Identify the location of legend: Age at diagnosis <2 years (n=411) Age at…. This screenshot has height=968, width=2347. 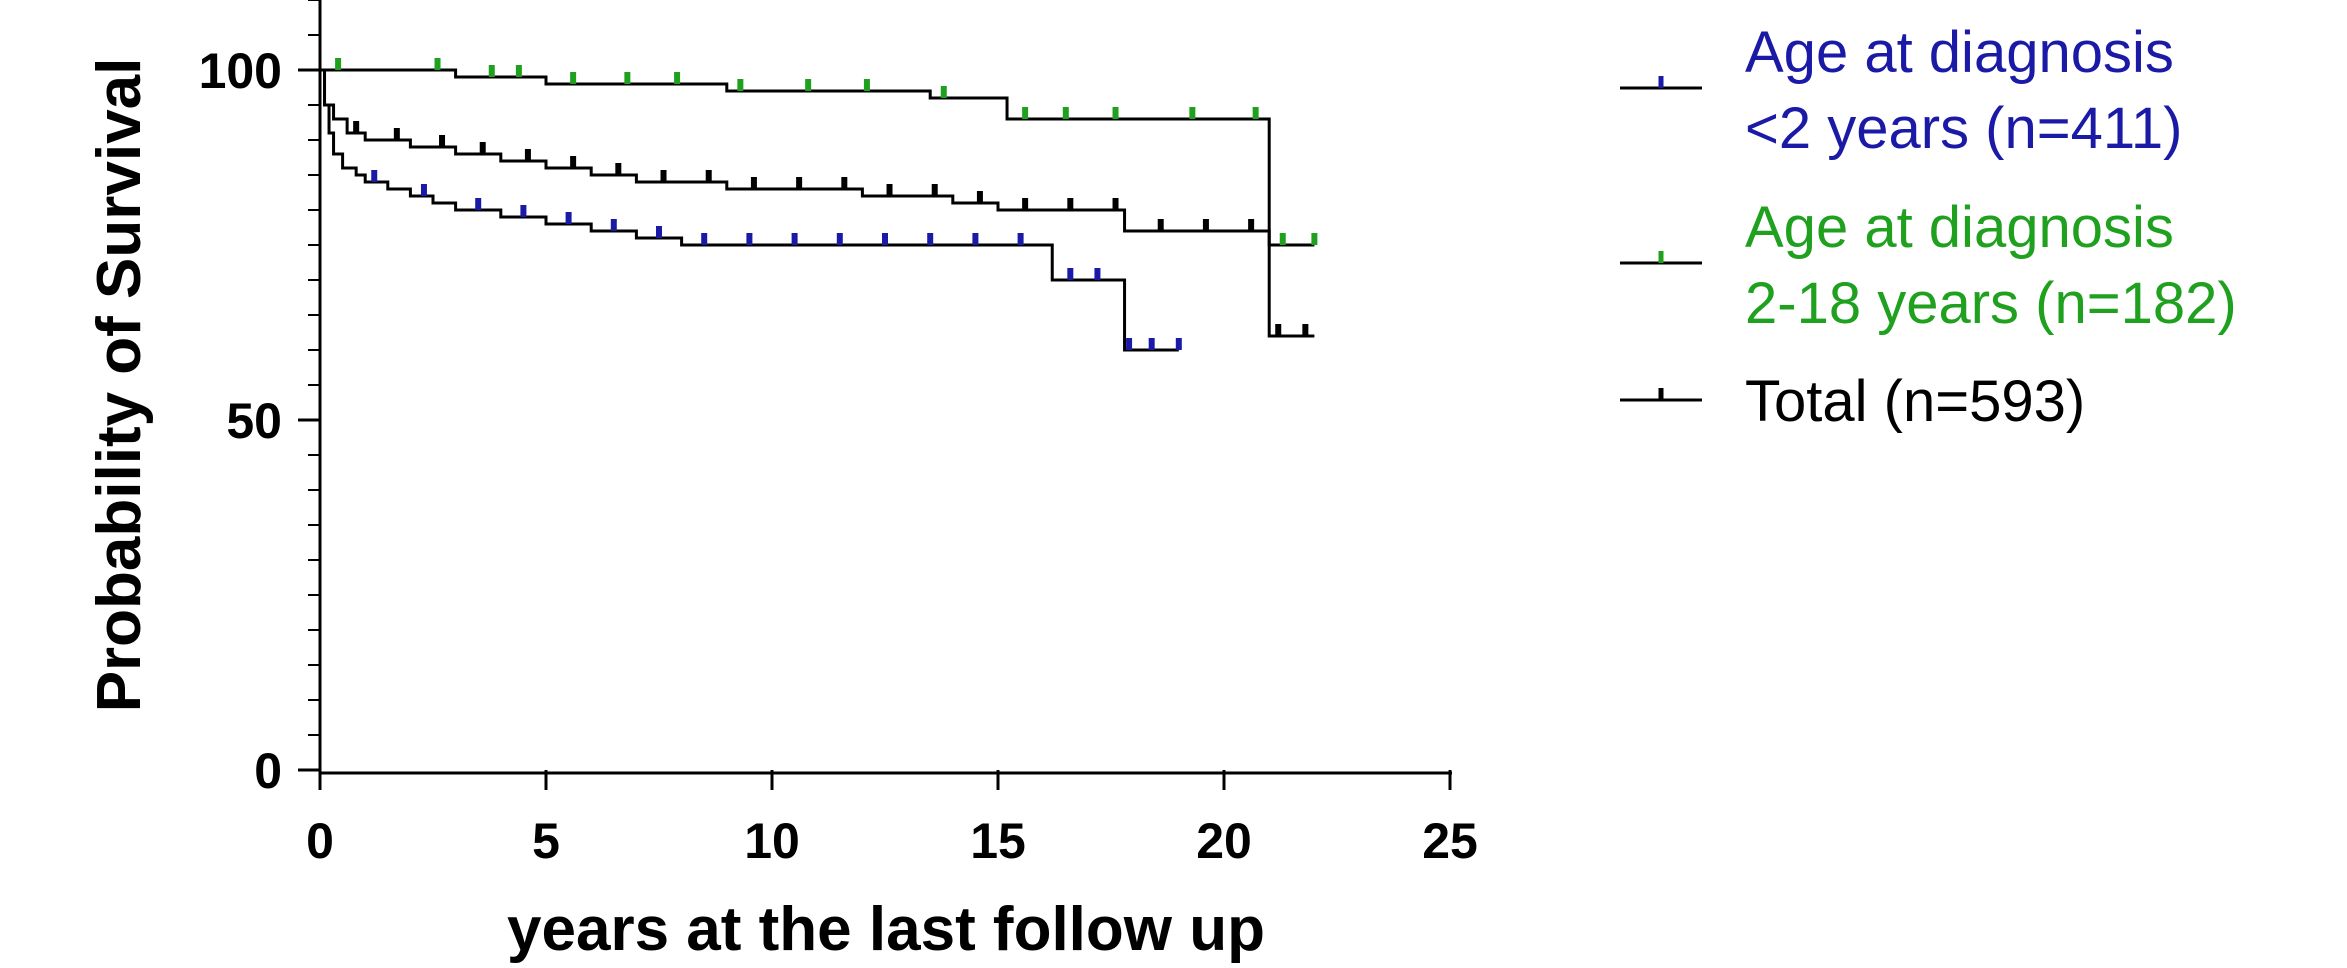
(1928, 227).